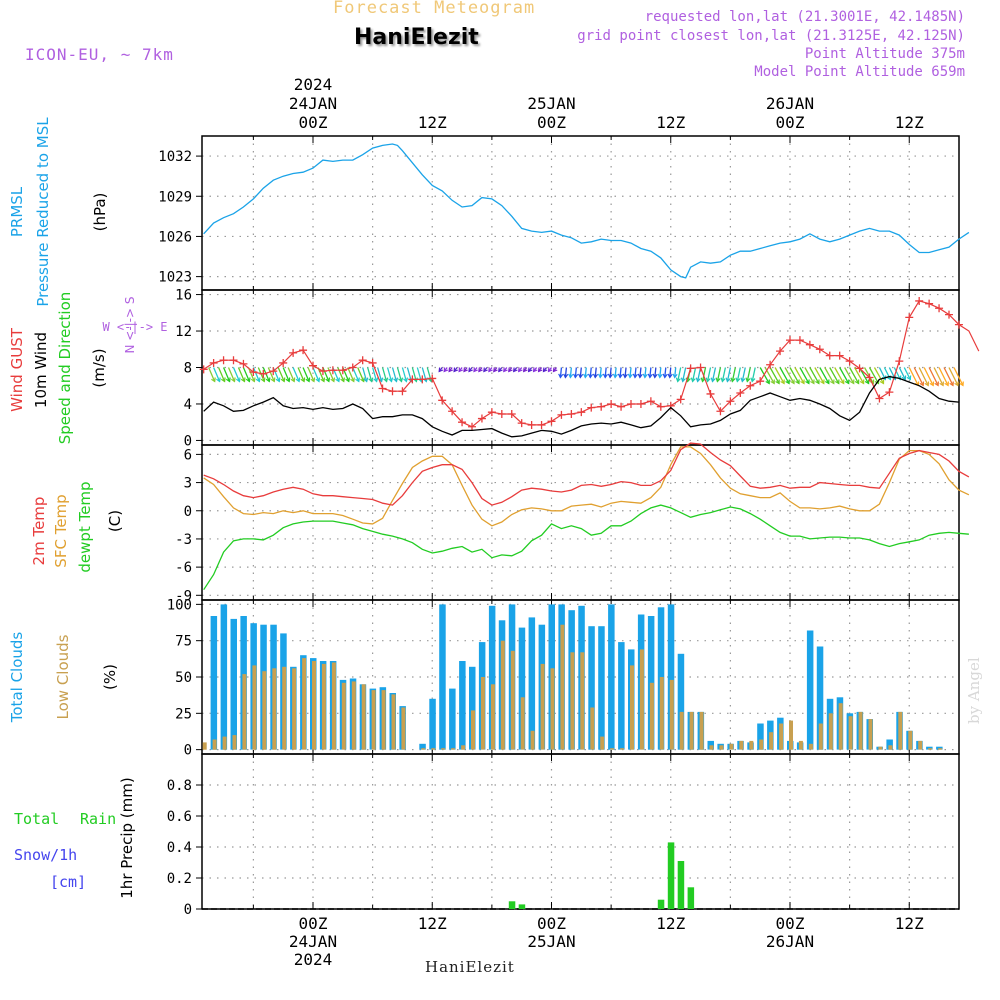 The height and width of the screenshot is (1000, 1000). Describe the element at coordinates (17, 369) in the screenshot. I see `wind-gust-label: Wind GUST` at that location.